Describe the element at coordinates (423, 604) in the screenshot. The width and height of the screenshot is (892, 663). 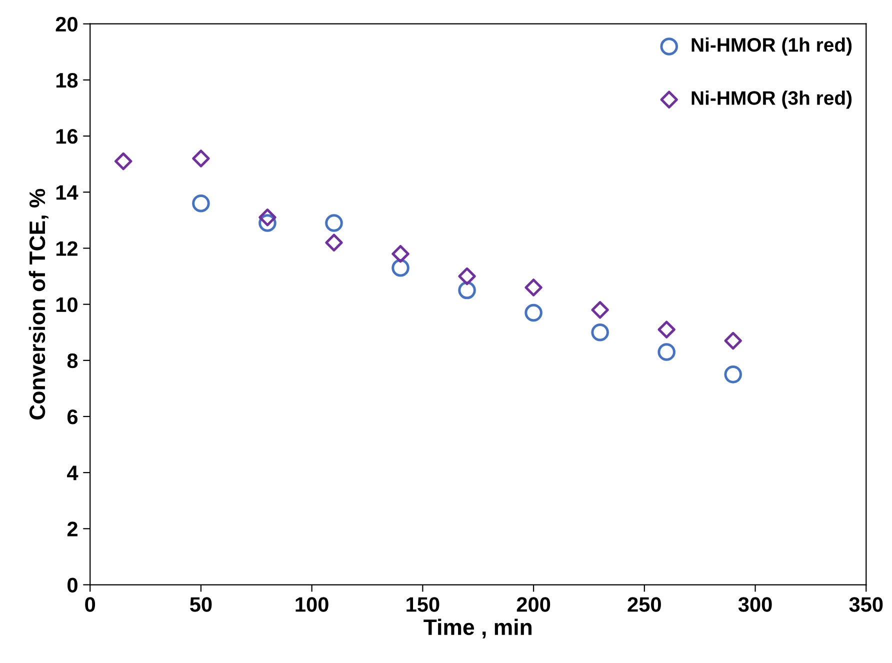
I see `x-tick-label: 150` at that location.